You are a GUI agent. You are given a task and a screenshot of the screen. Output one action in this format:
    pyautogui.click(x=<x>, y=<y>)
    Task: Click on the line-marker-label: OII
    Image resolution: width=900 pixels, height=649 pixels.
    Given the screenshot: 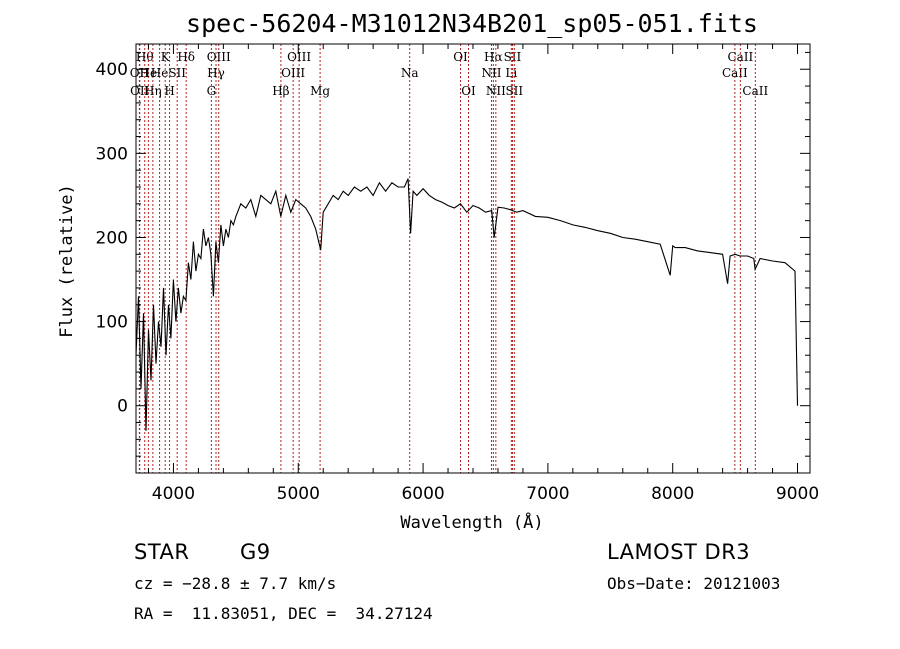 What is the action you would take?
    pyautogui.click(x=140, y=91)
    